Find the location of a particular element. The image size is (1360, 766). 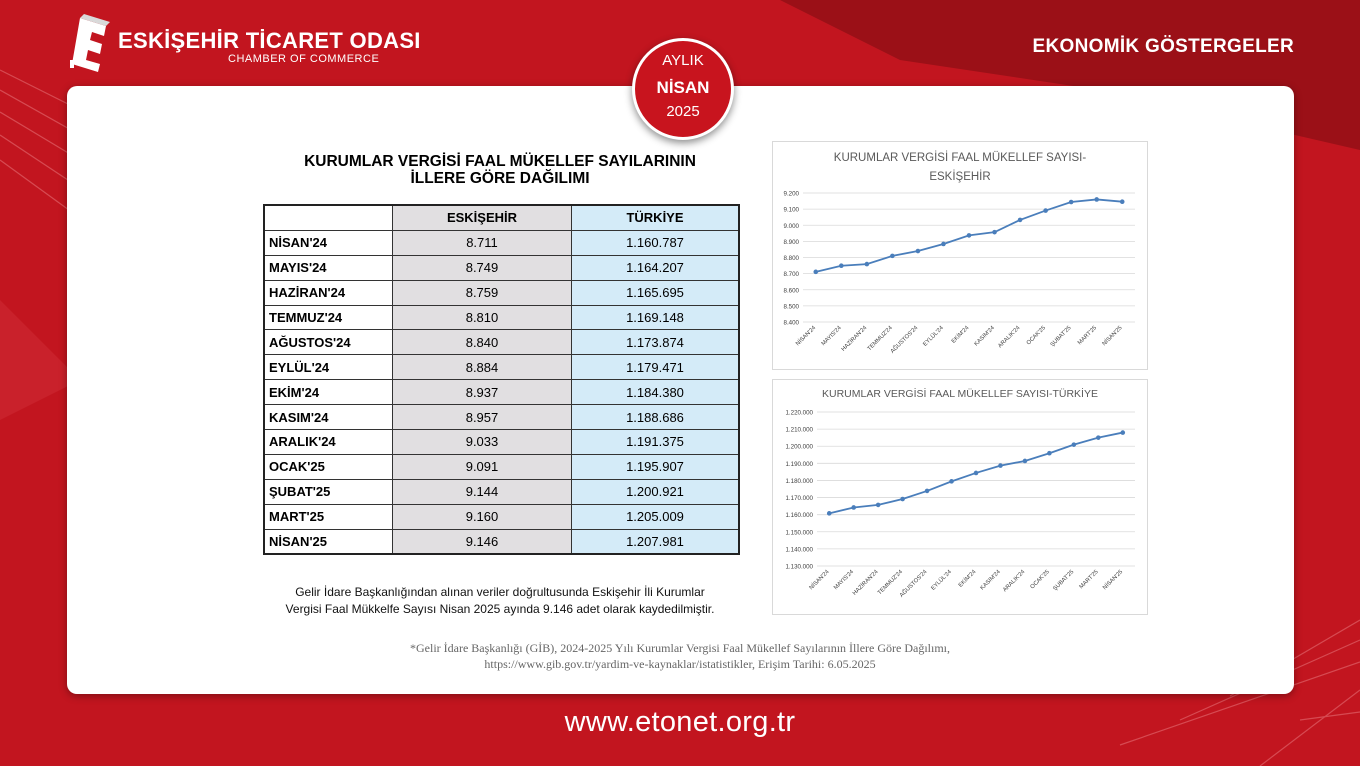

row-eskisehir-value: 9.033 is located at coordinates (482, 442).